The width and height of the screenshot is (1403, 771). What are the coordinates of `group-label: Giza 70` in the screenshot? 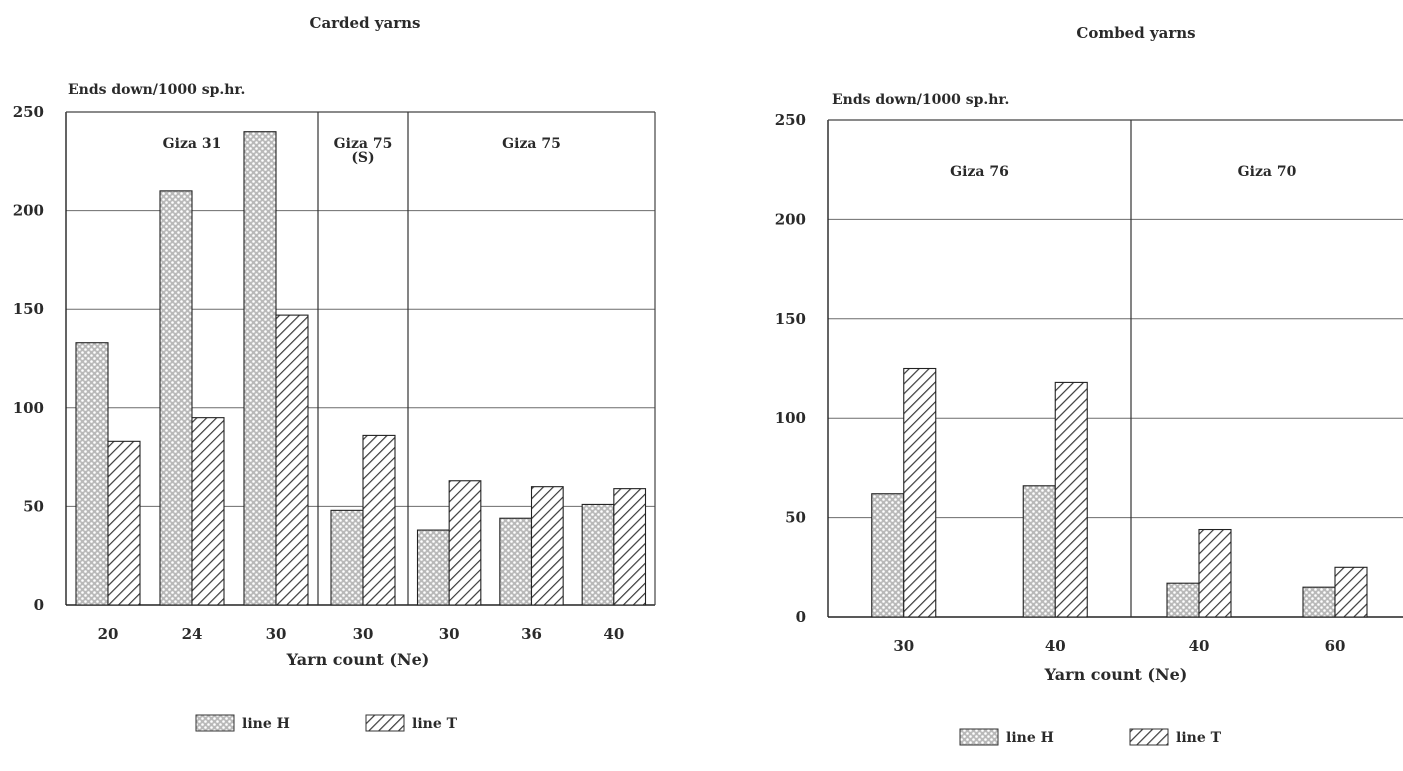 It's located at (1267, 172).